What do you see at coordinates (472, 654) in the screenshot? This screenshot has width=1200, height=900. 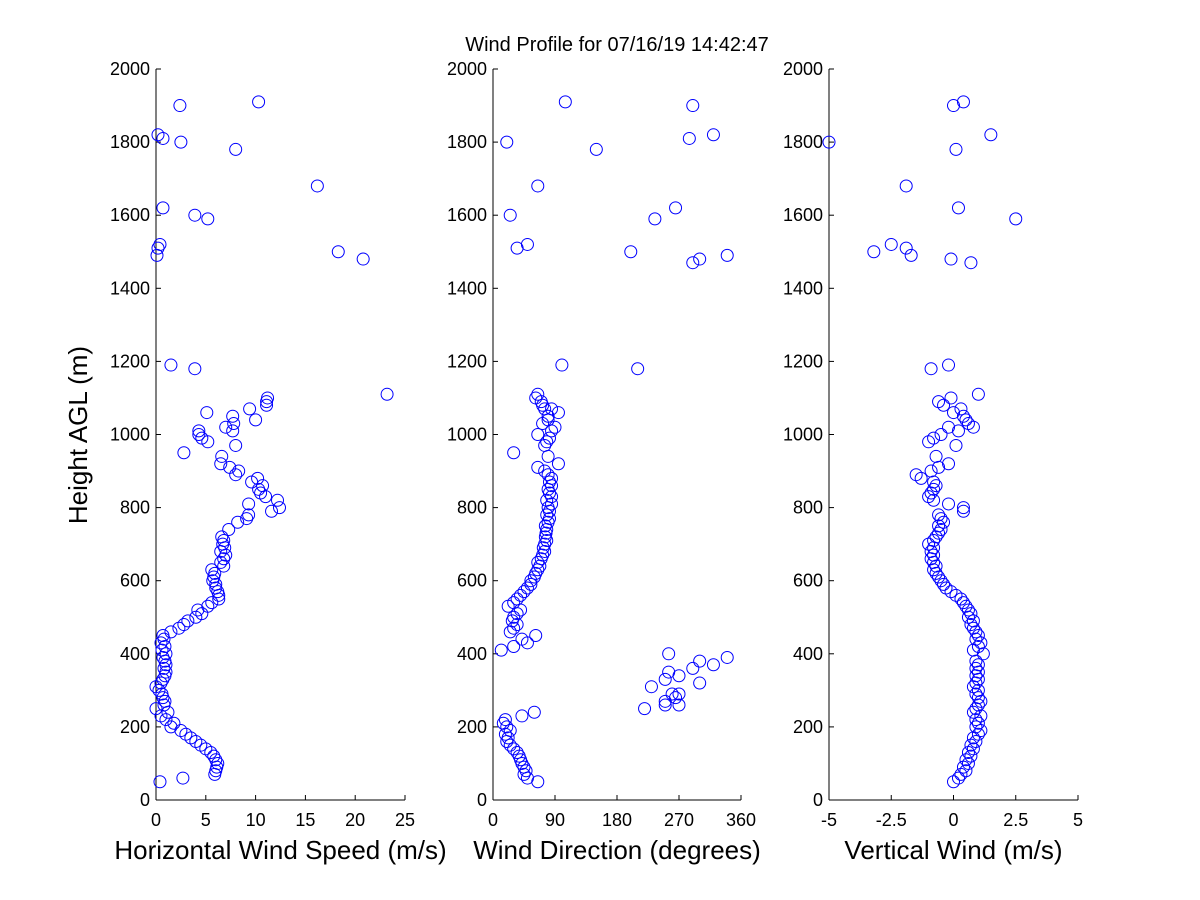 I see `y-tick-label: 400` at bounding box center [472, 654].